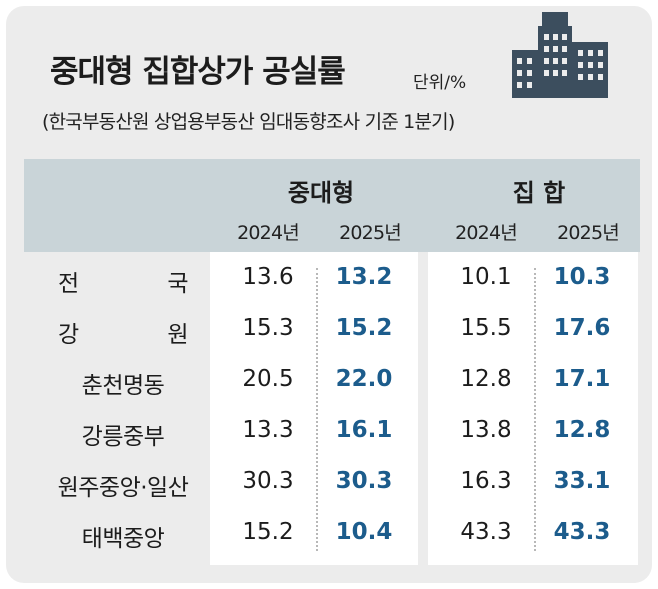 This screenshot has height=589, width=658. What do you see at coordinates (177, 335) in the screenshot?
I see `row-label-part: 원` at bounding box center [177, 335].